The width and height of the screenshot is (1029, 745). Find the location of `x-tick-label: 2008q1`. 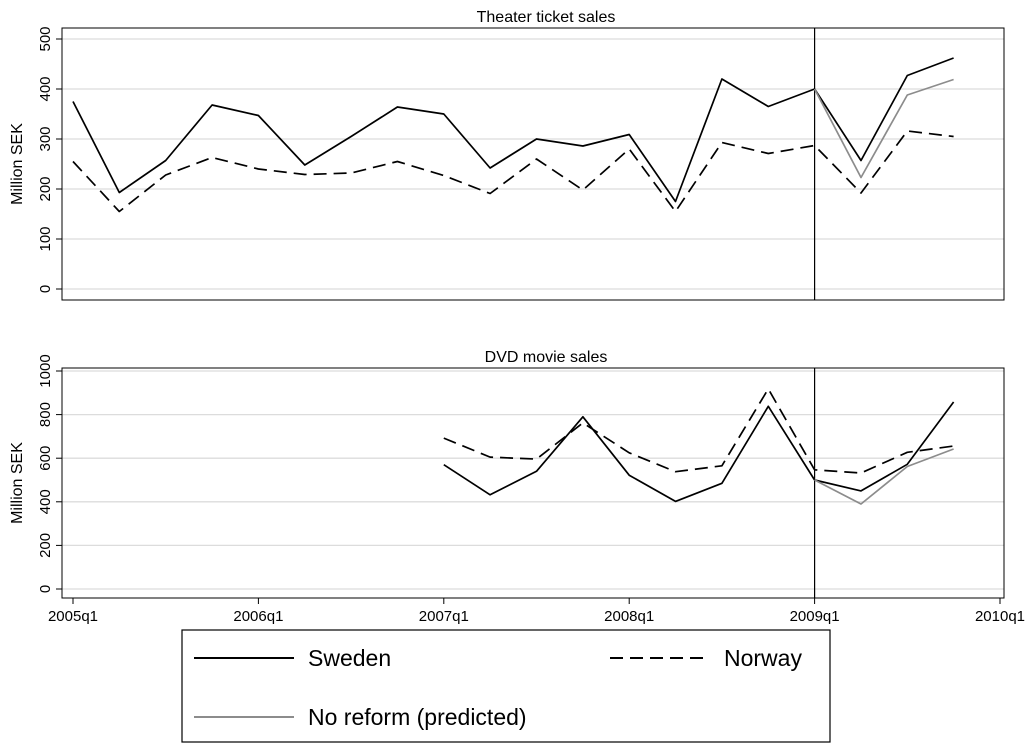

x-tick-label: 2008q1 is located at coordinates (629, 616).